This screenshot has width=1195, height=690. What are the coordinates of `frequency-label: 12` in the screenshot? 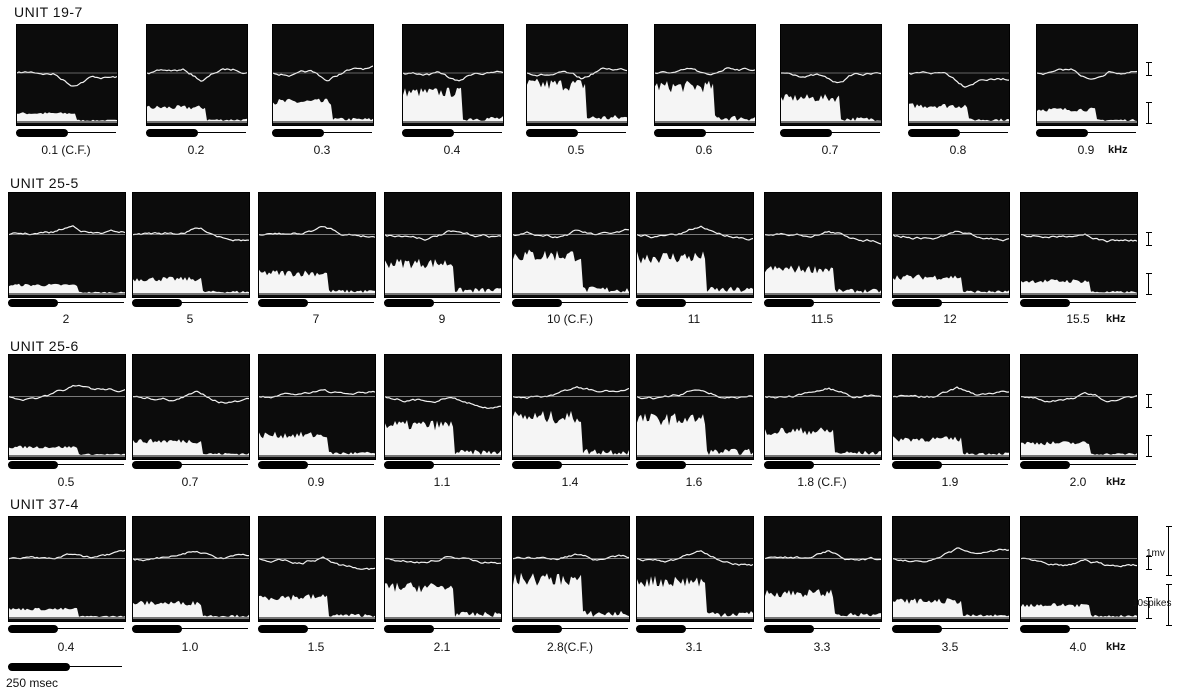 It's located at (950, 319).